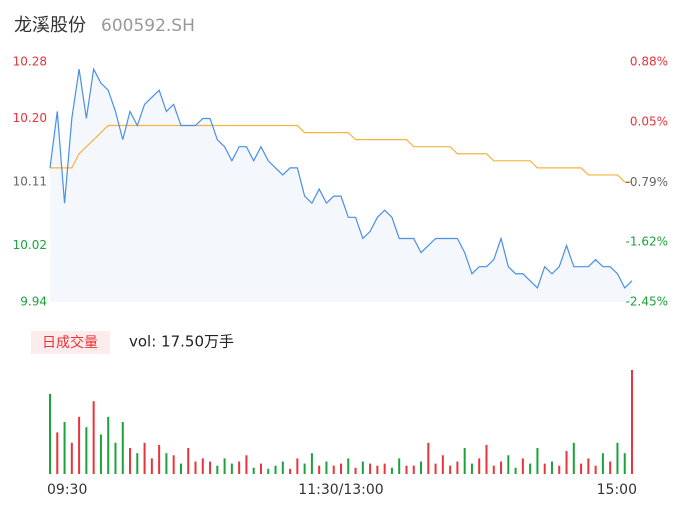 This screenshot has height=524, width=686. I want to click on average-line, so click(341, 153).